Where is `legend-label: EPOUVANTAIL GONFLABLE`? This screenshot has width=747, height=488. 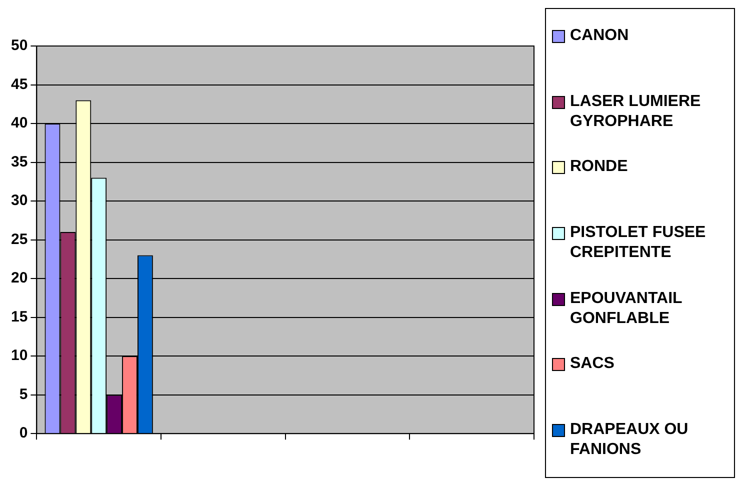 legend-label: EPOUVANTAIL GONFLABLE is located at coordinates (627, 308).